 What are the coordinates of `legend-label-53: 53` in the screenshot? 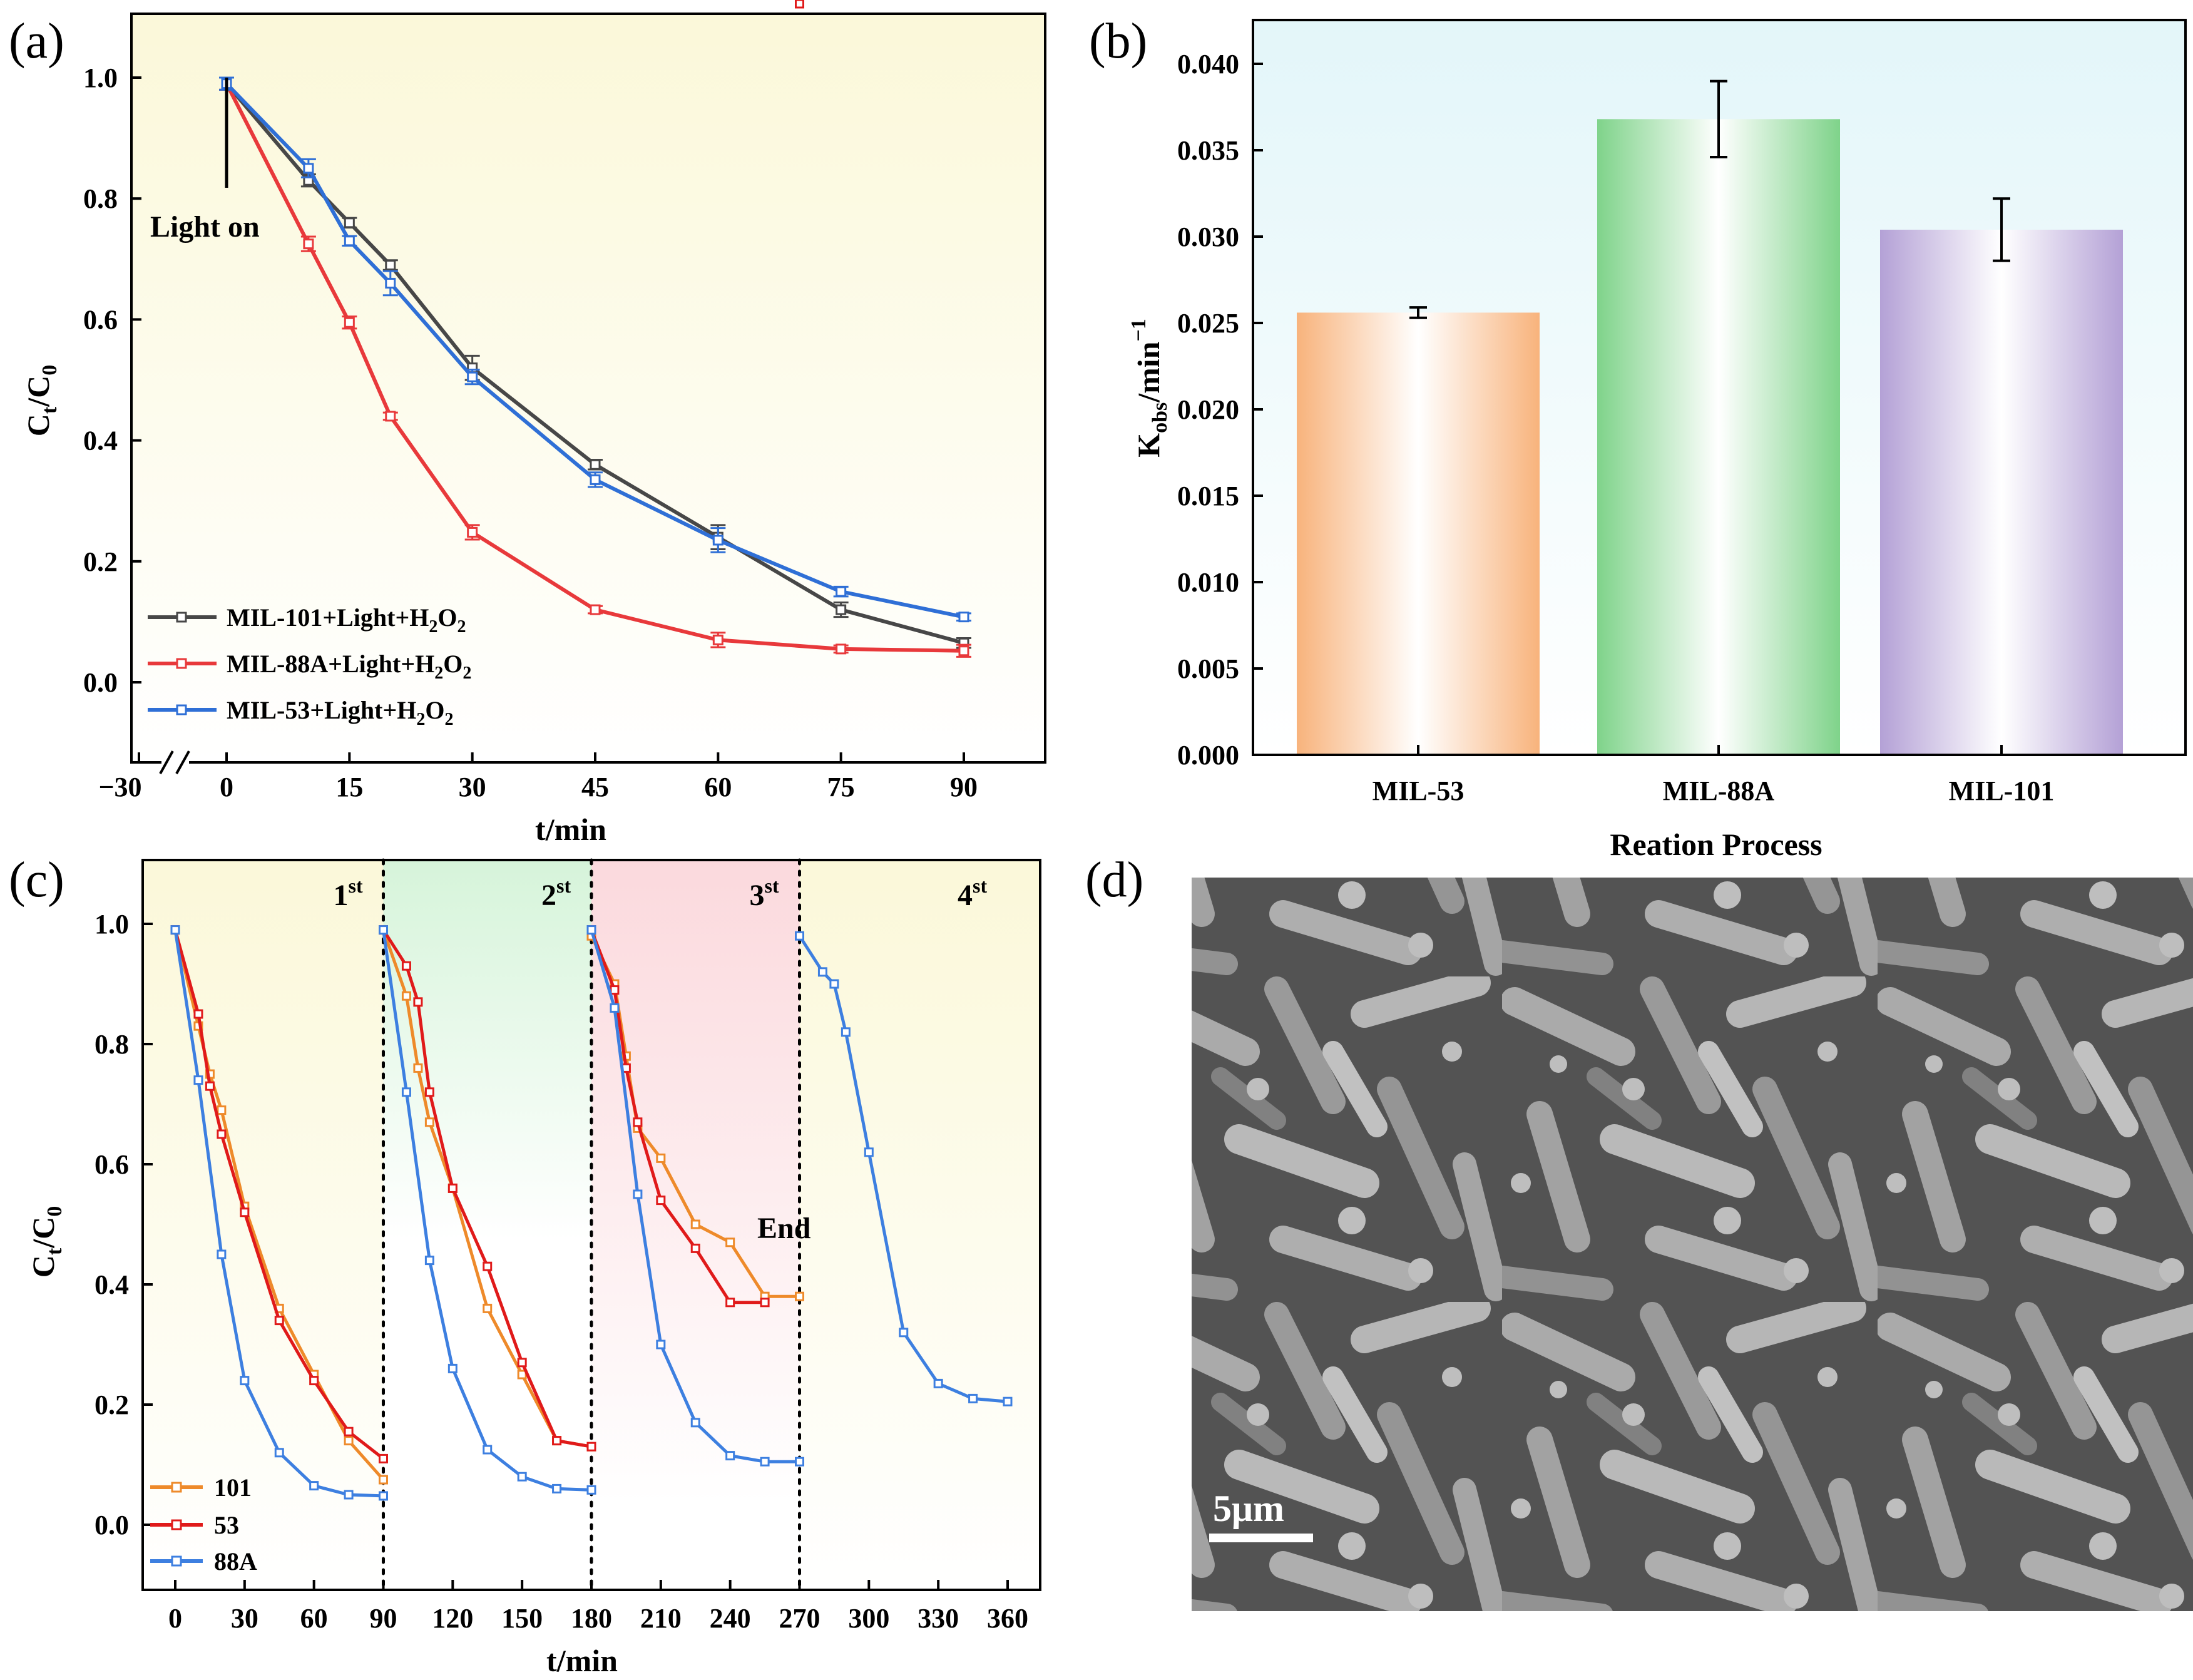 It's located at (226, 1525).